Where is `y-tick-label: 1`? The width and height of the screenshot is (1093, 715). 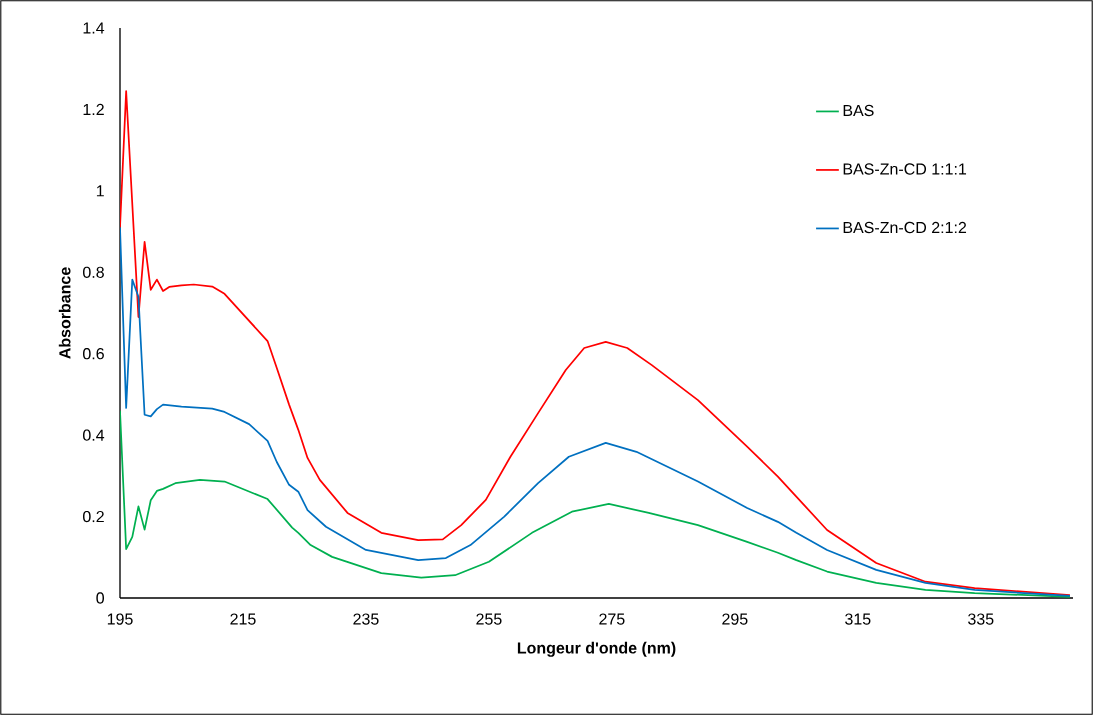
y-tick-label: 1 is located at coordinates (100, 191).